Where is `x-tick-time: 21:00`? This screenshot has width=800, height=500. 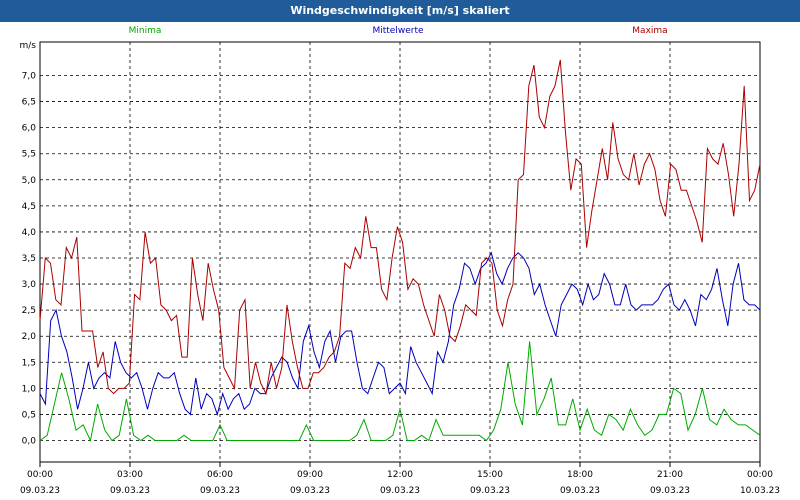 x-tick-time: 21:00 is located at coordinates (670, 475).